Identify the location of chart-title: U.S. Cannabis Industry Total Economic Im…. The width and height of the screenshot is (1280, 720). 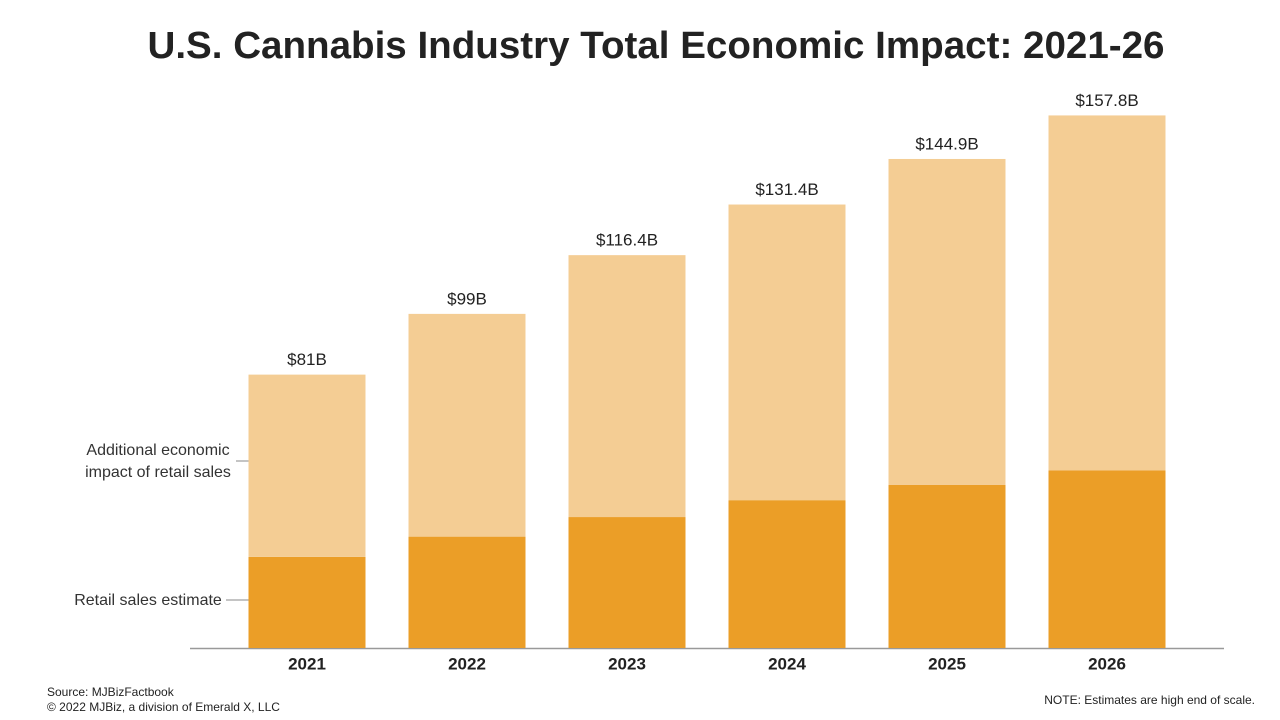
(656, 46).